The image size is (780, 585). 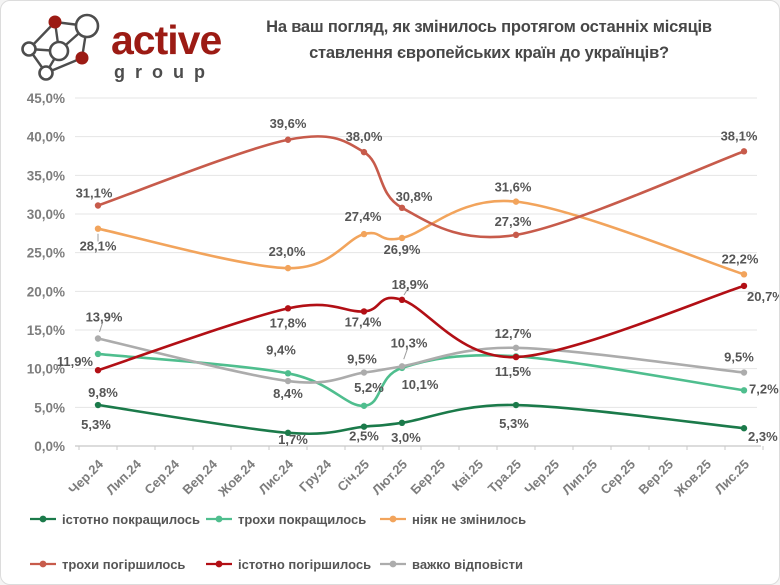 What do you see at coordinates (542, 477) in the screenshot?
I see `x-tick-label: Чер.25` at bounding box center [542, 477].